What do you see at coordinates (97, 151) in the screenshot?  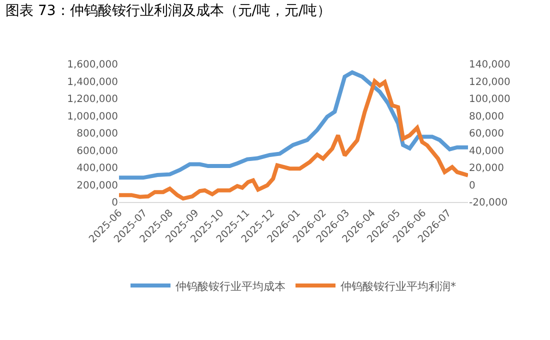 I see `y-tick-label: 600,000` at bounding box center [97, 151].